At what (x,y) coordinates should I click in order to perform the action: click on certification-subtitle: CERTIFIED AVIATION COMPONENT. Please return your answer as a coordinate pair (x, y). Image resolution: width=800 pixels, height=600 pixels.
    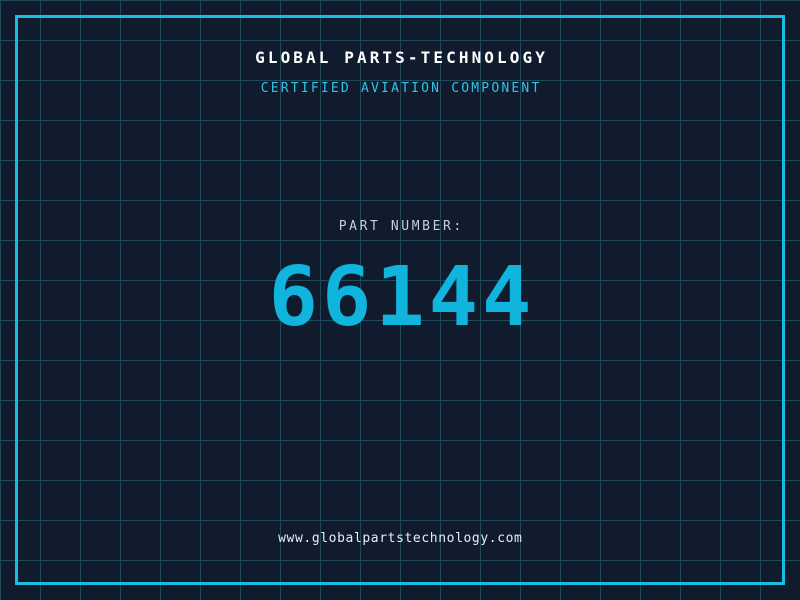
    Looking at the image, I should click on (401, 88).